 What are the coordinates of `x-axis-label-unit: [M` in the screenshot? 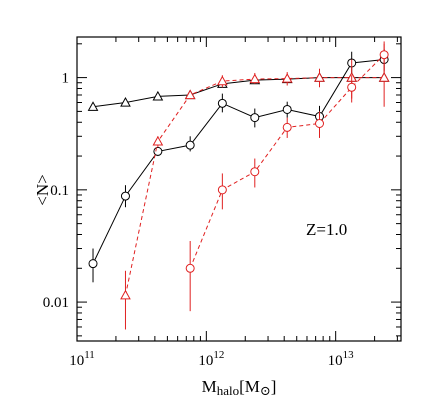 It's located at (249, 386).